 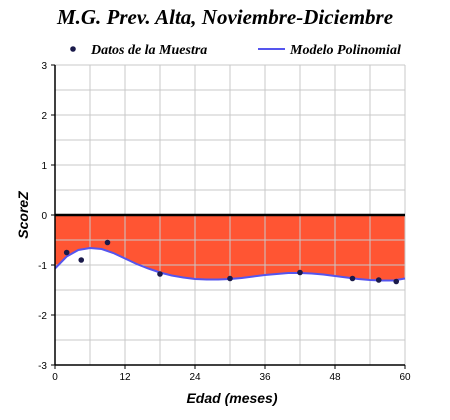 What do you see at coordinates (44, 116) in the screenshot?
I see `y-tick-label: 2` at bounding box center [44, 116].